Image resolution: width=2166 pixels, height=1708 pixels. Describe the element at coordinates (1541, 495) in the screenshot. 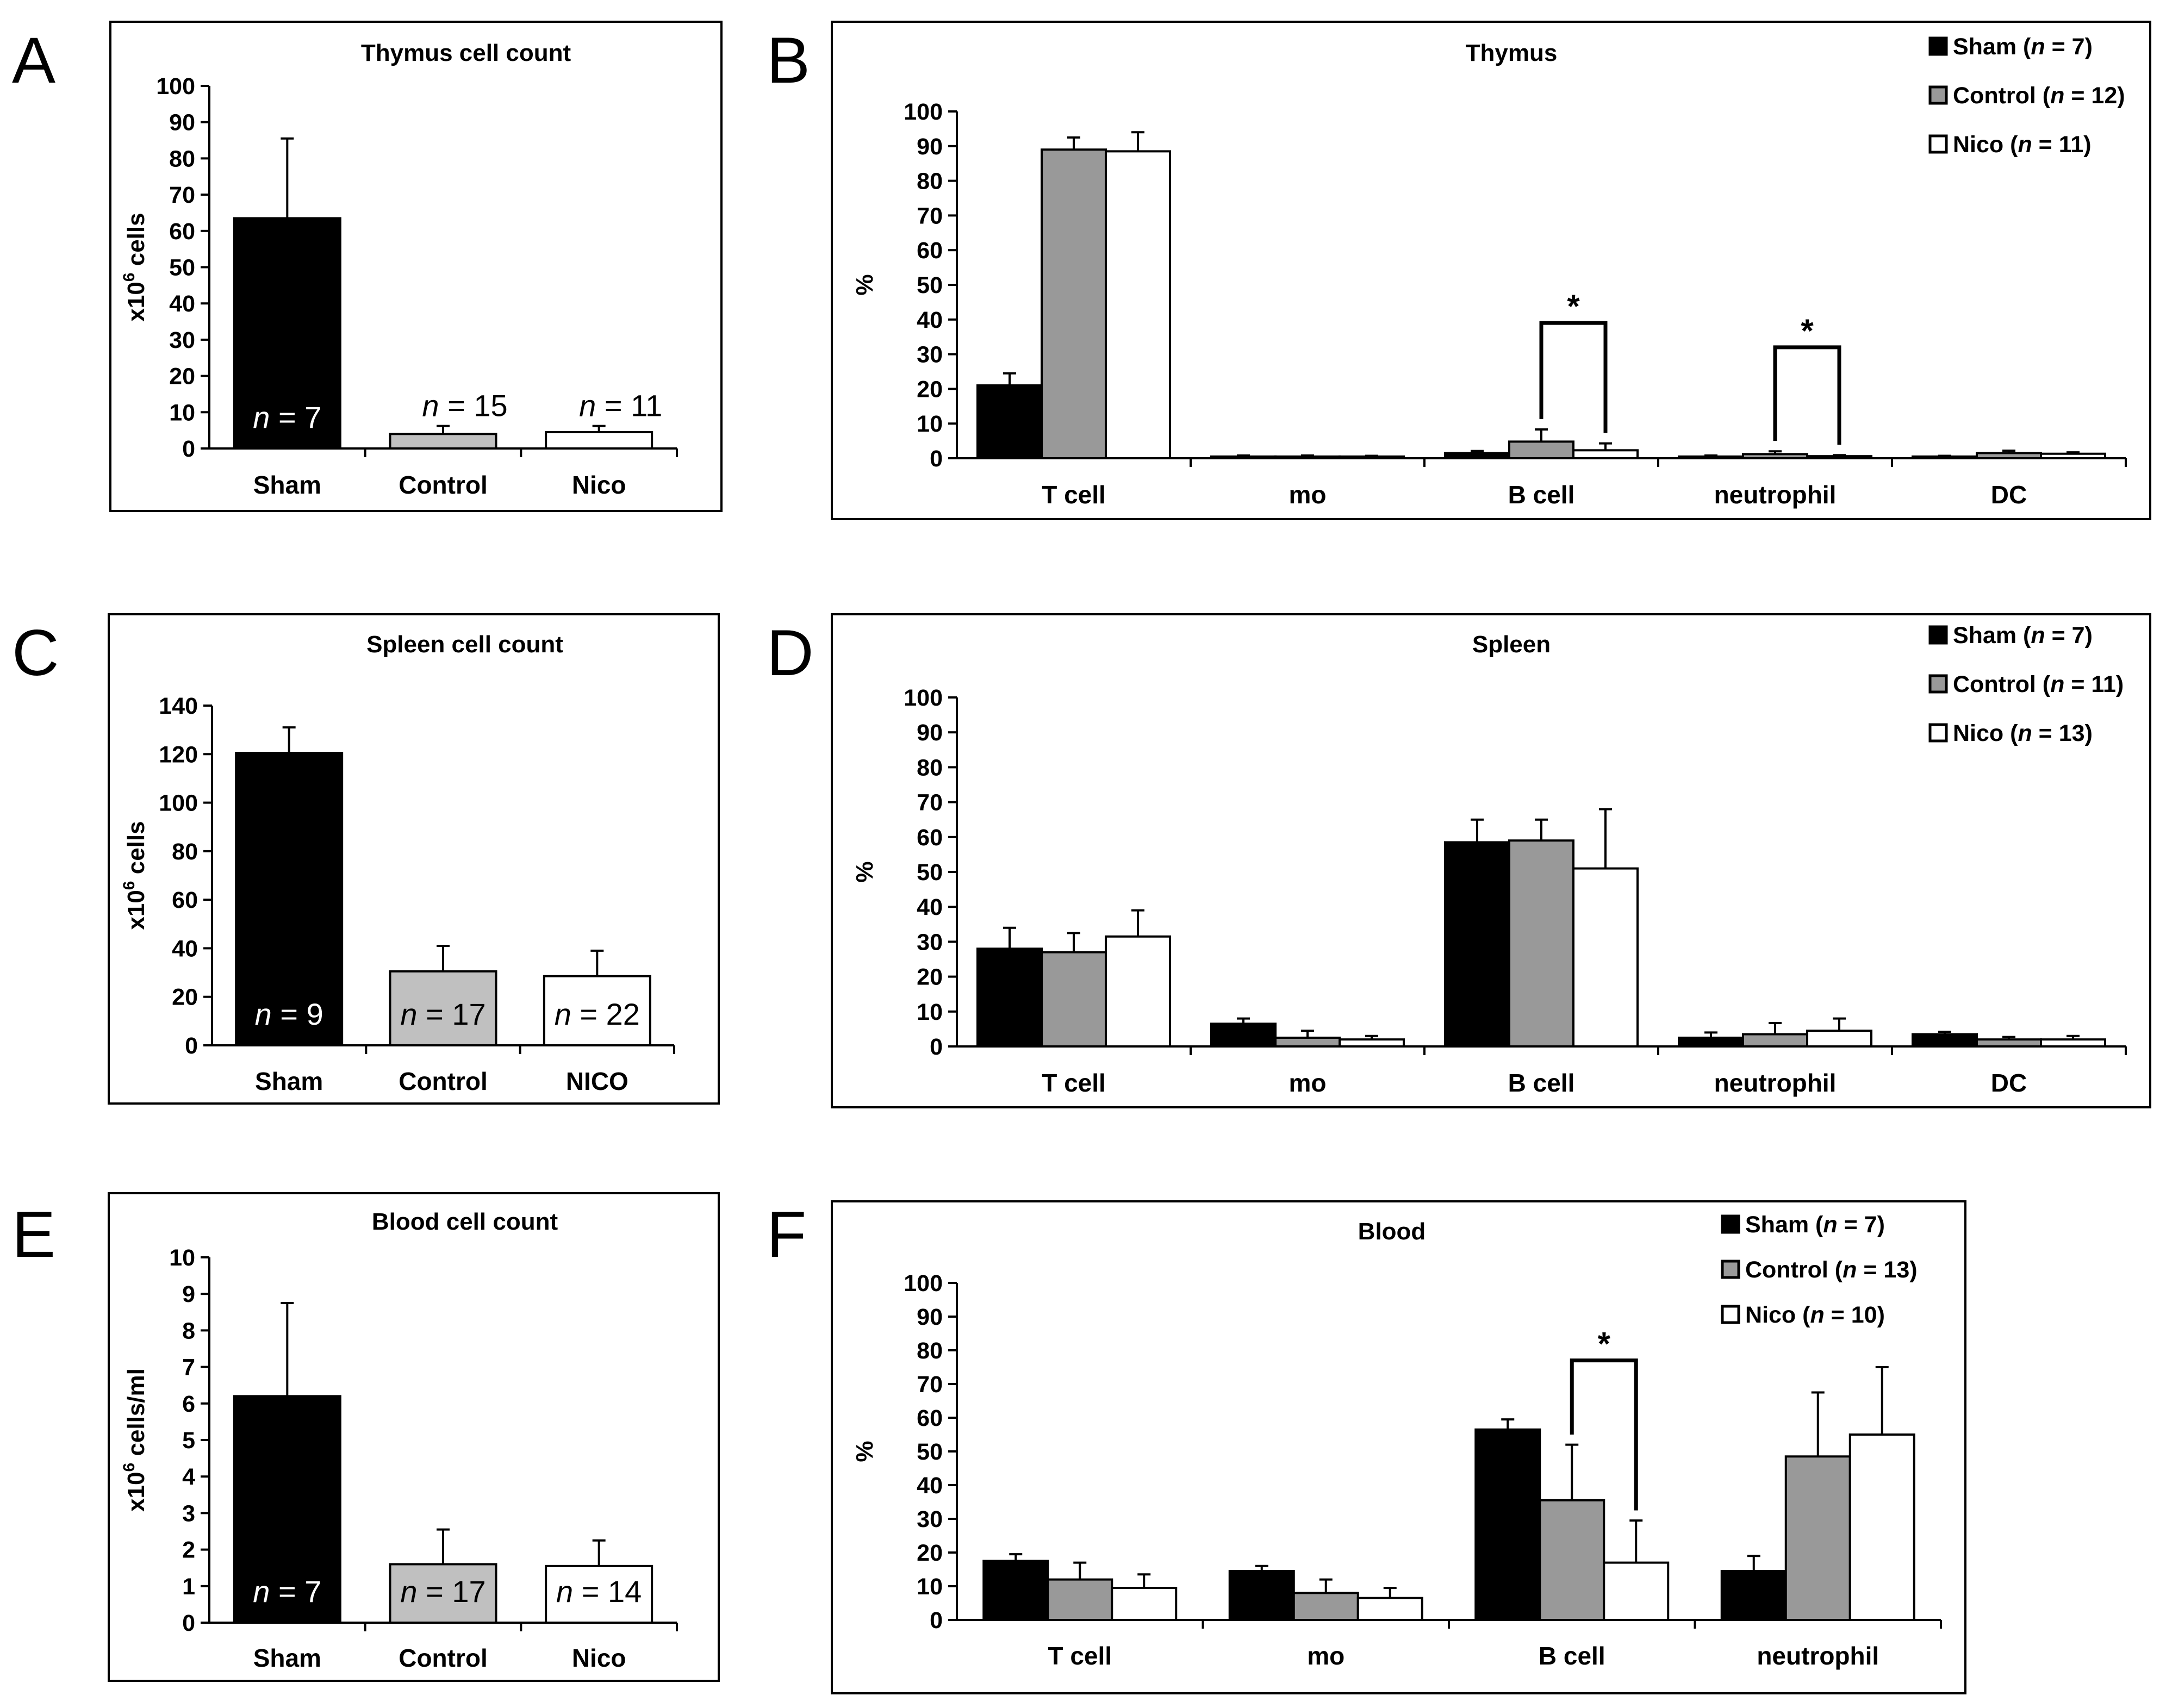

I see `category-label-b-cell: B cell` at that location.